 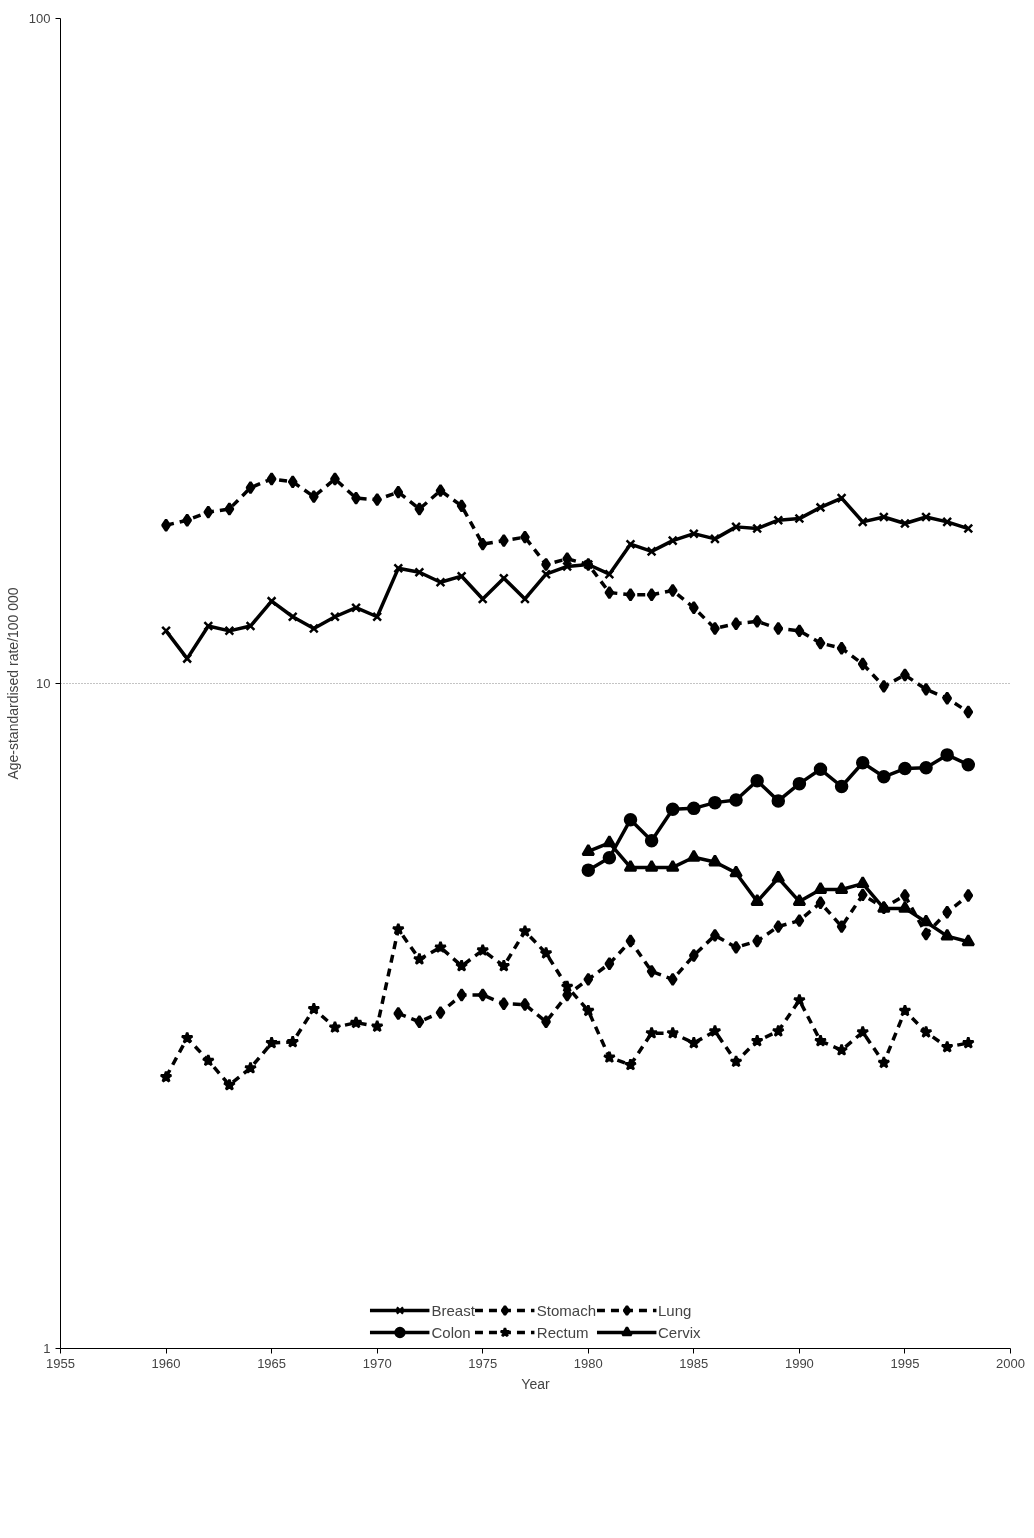 I want to click on y-tick-label: 10, so click(x=43, y=683).